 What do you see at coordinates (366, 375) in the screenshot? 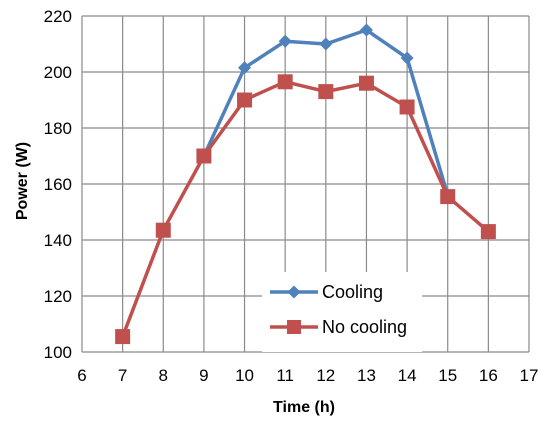
I see `x-tick-label: 13` at bounding box center [366, 375].